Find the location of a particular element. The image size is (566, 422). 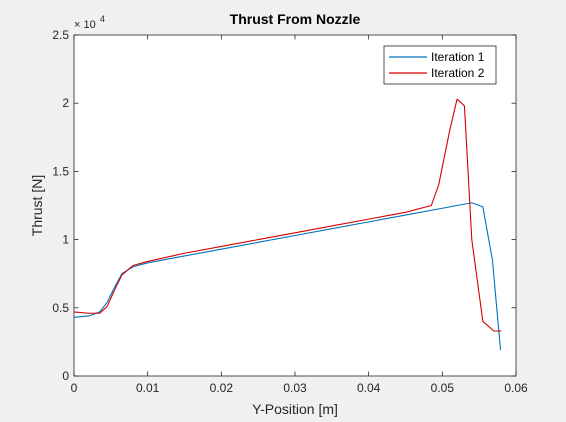

y-tick-label: 1.5 is located at coordinates (60, 171).